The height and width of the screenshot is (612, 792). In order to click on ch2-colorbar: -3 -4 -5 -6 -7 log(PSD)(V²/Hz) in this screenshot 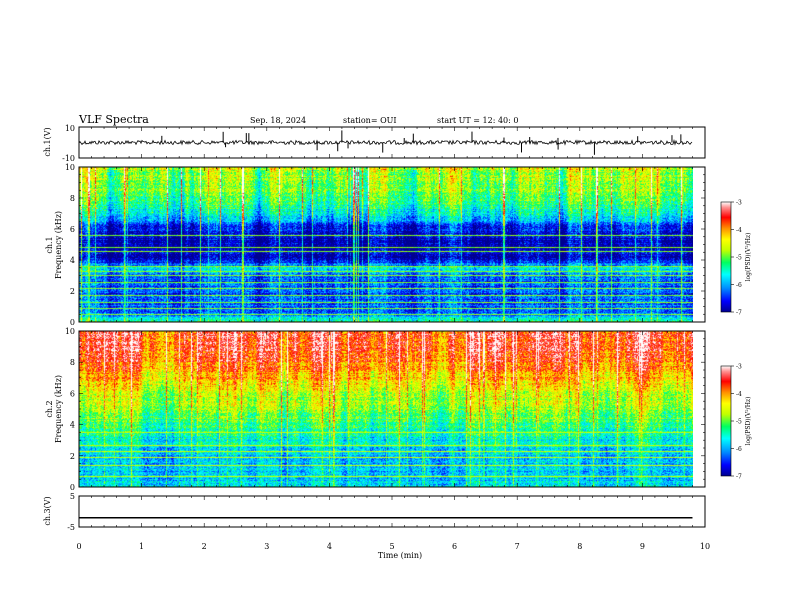, I will do `click(736, 422)`.